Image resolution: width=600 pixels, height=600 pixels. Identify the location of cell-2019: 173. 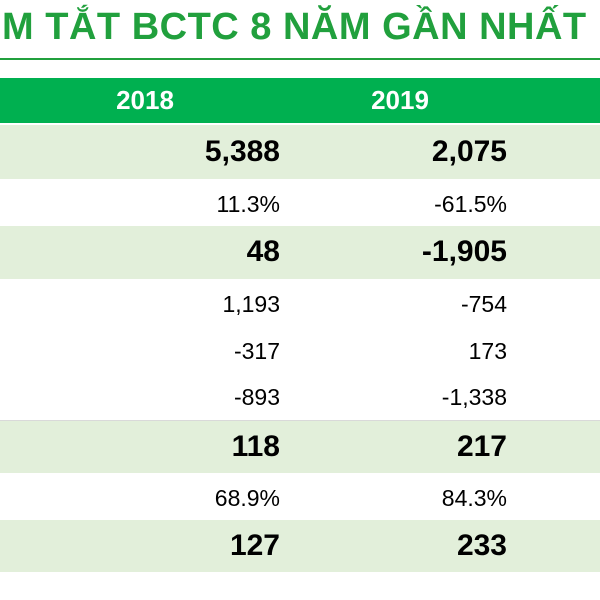
(487, 351).